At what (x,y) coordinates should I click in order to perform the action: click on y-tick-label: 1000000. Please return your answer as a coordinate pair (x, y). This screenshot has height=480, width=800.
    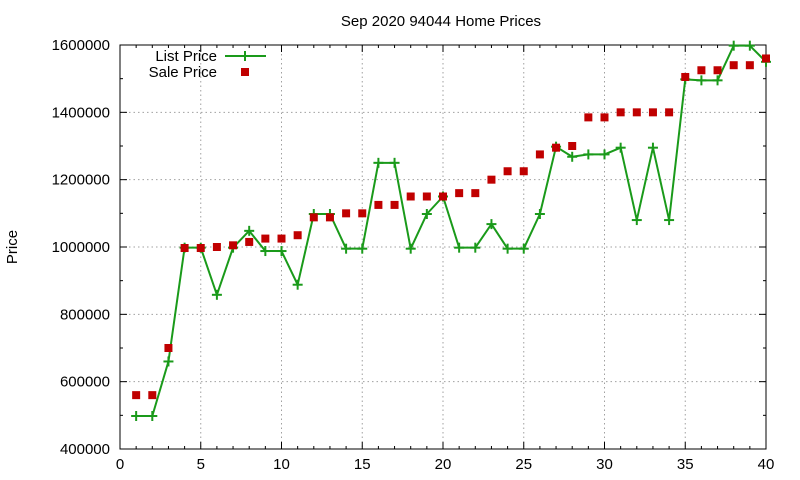
    Looking at the image, I should click on (81, 247).